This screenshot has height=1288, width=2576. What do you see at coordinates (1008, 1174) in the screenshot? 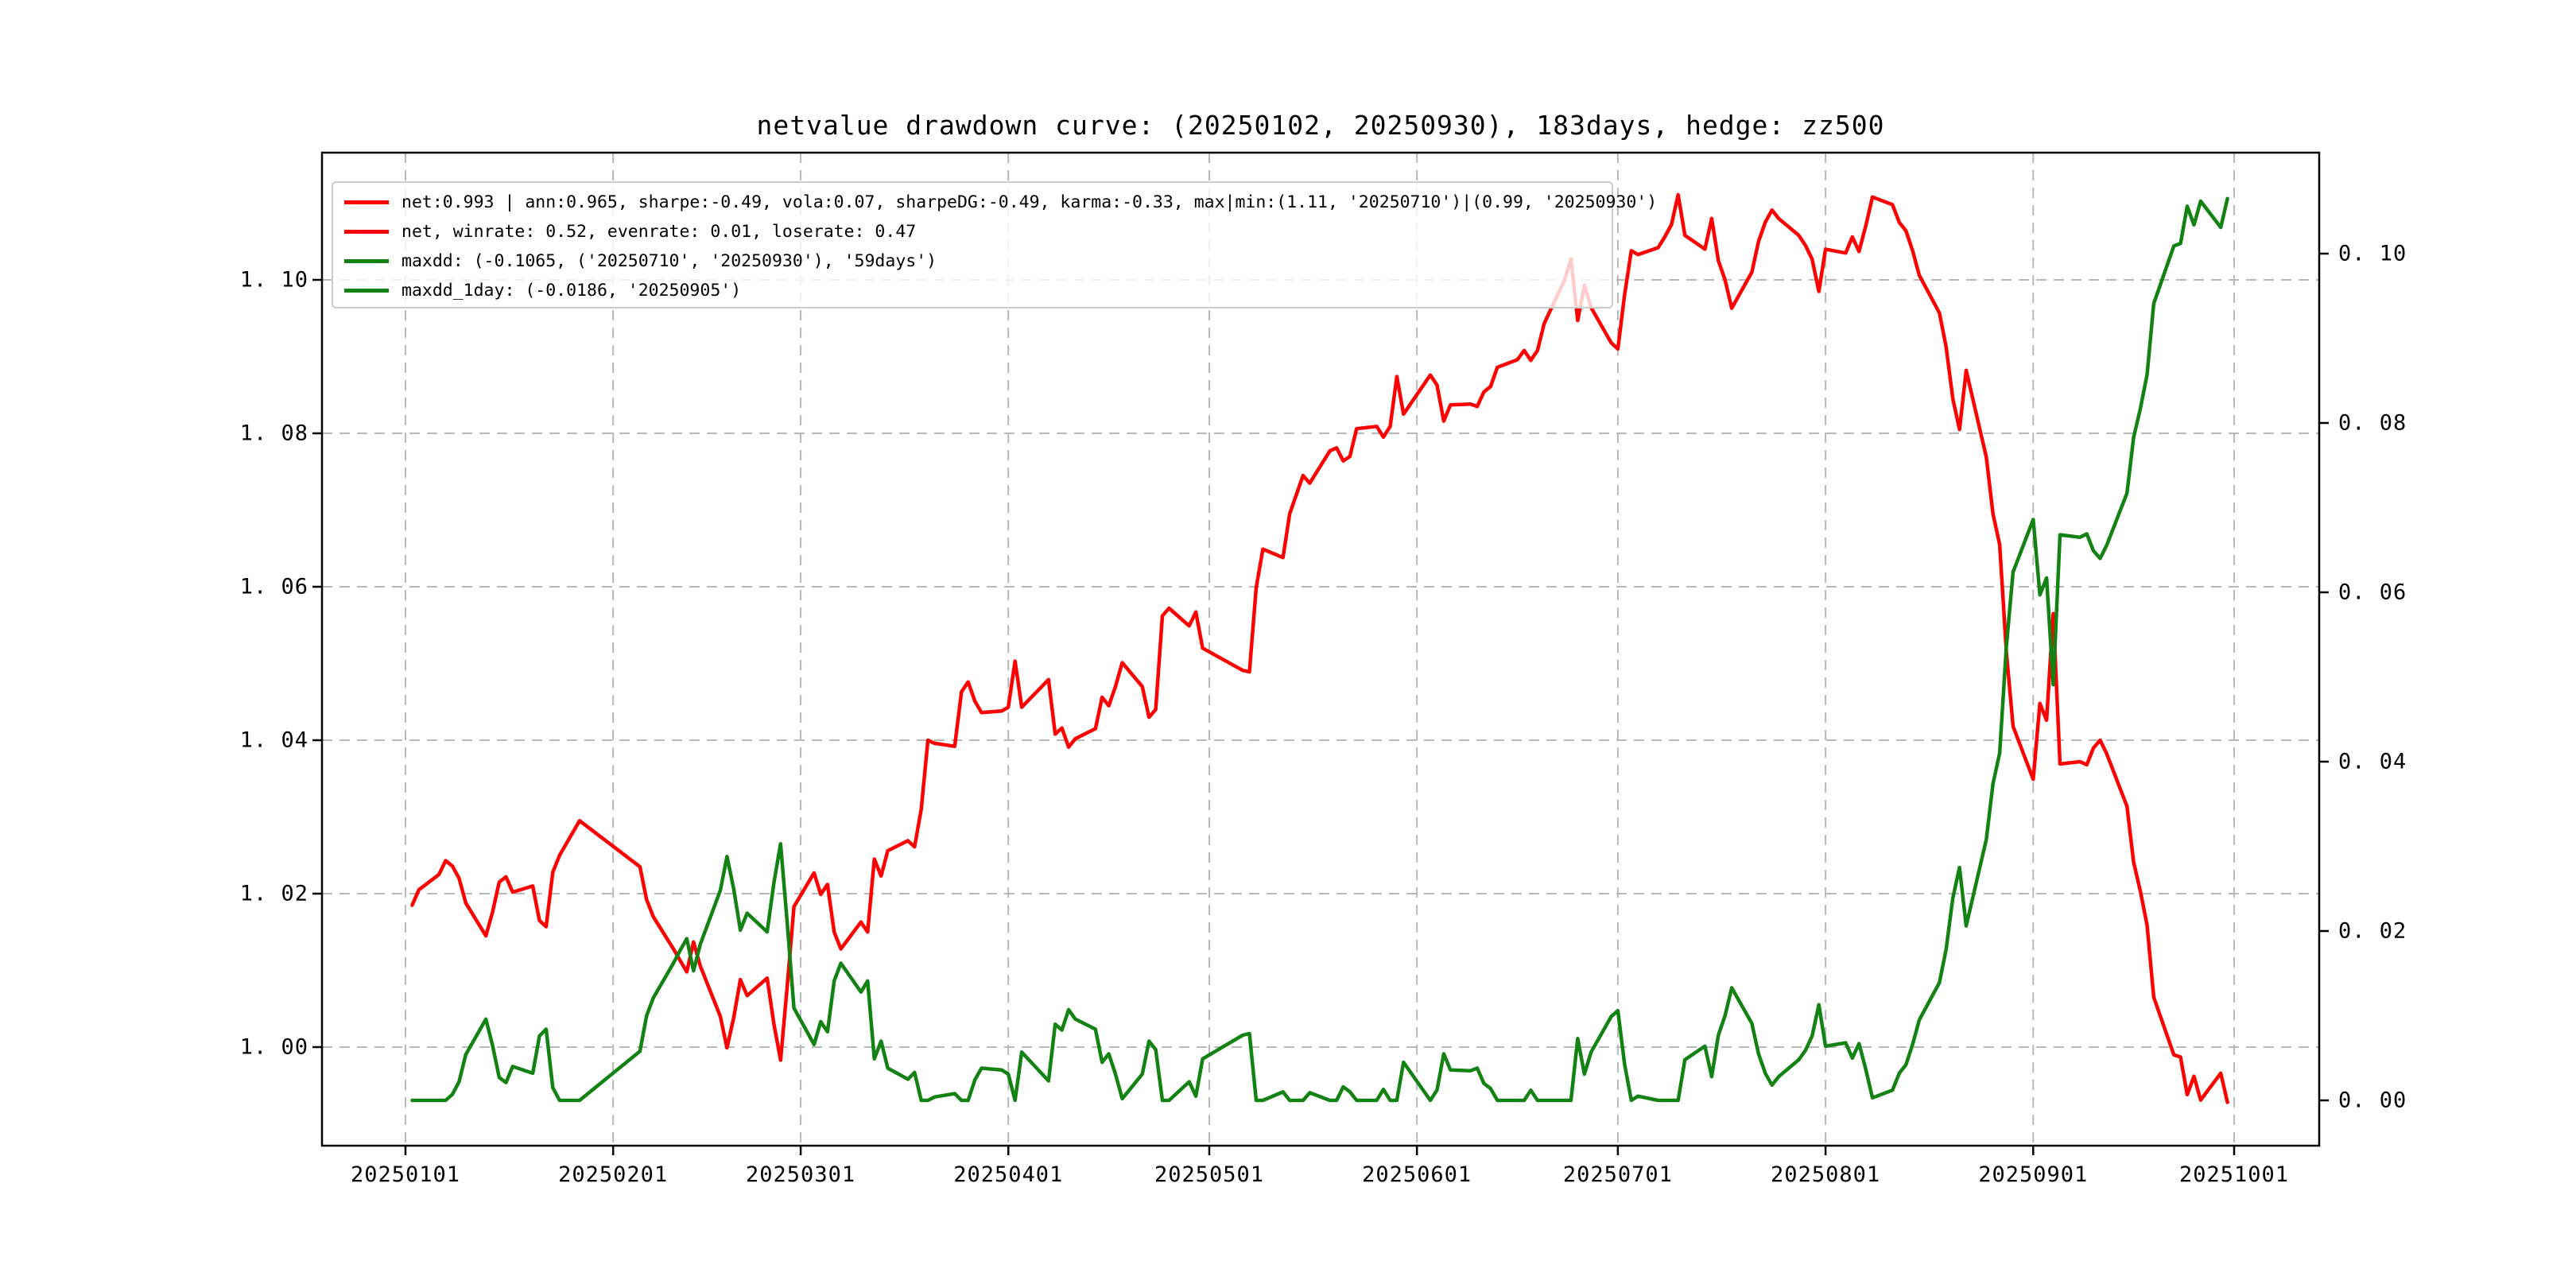
I see `x-tick-label: 20250401` at bounding box center [1008, 1174].